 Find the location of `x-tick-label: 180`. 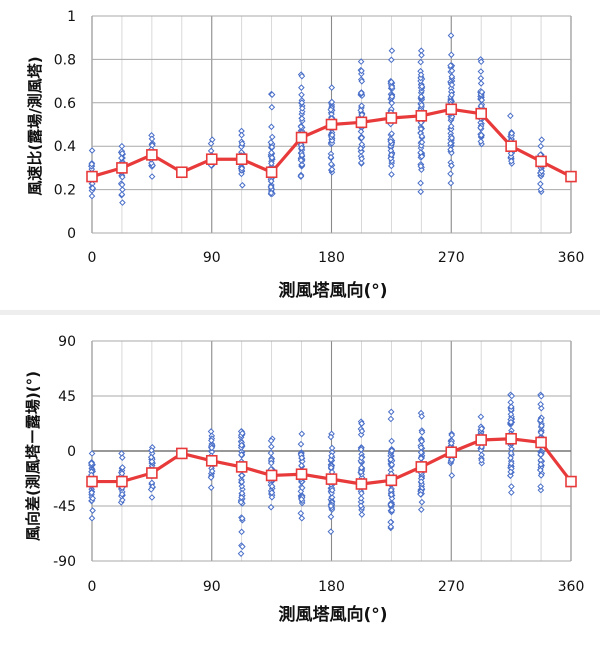

x-tick-label: 180 is located at coordinates (331, 587).